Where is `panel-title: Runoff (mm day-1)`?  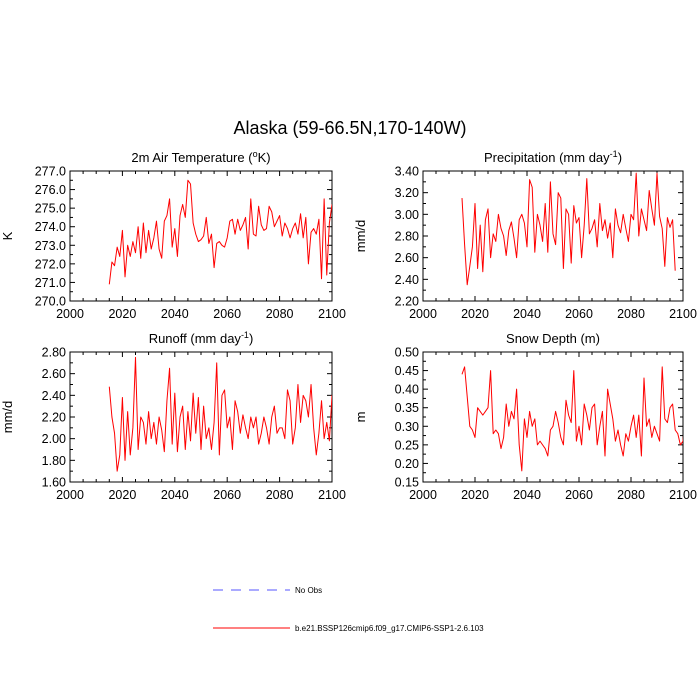
panel-title: Runoff (mm day-1) is located at coordinates (201, 338).